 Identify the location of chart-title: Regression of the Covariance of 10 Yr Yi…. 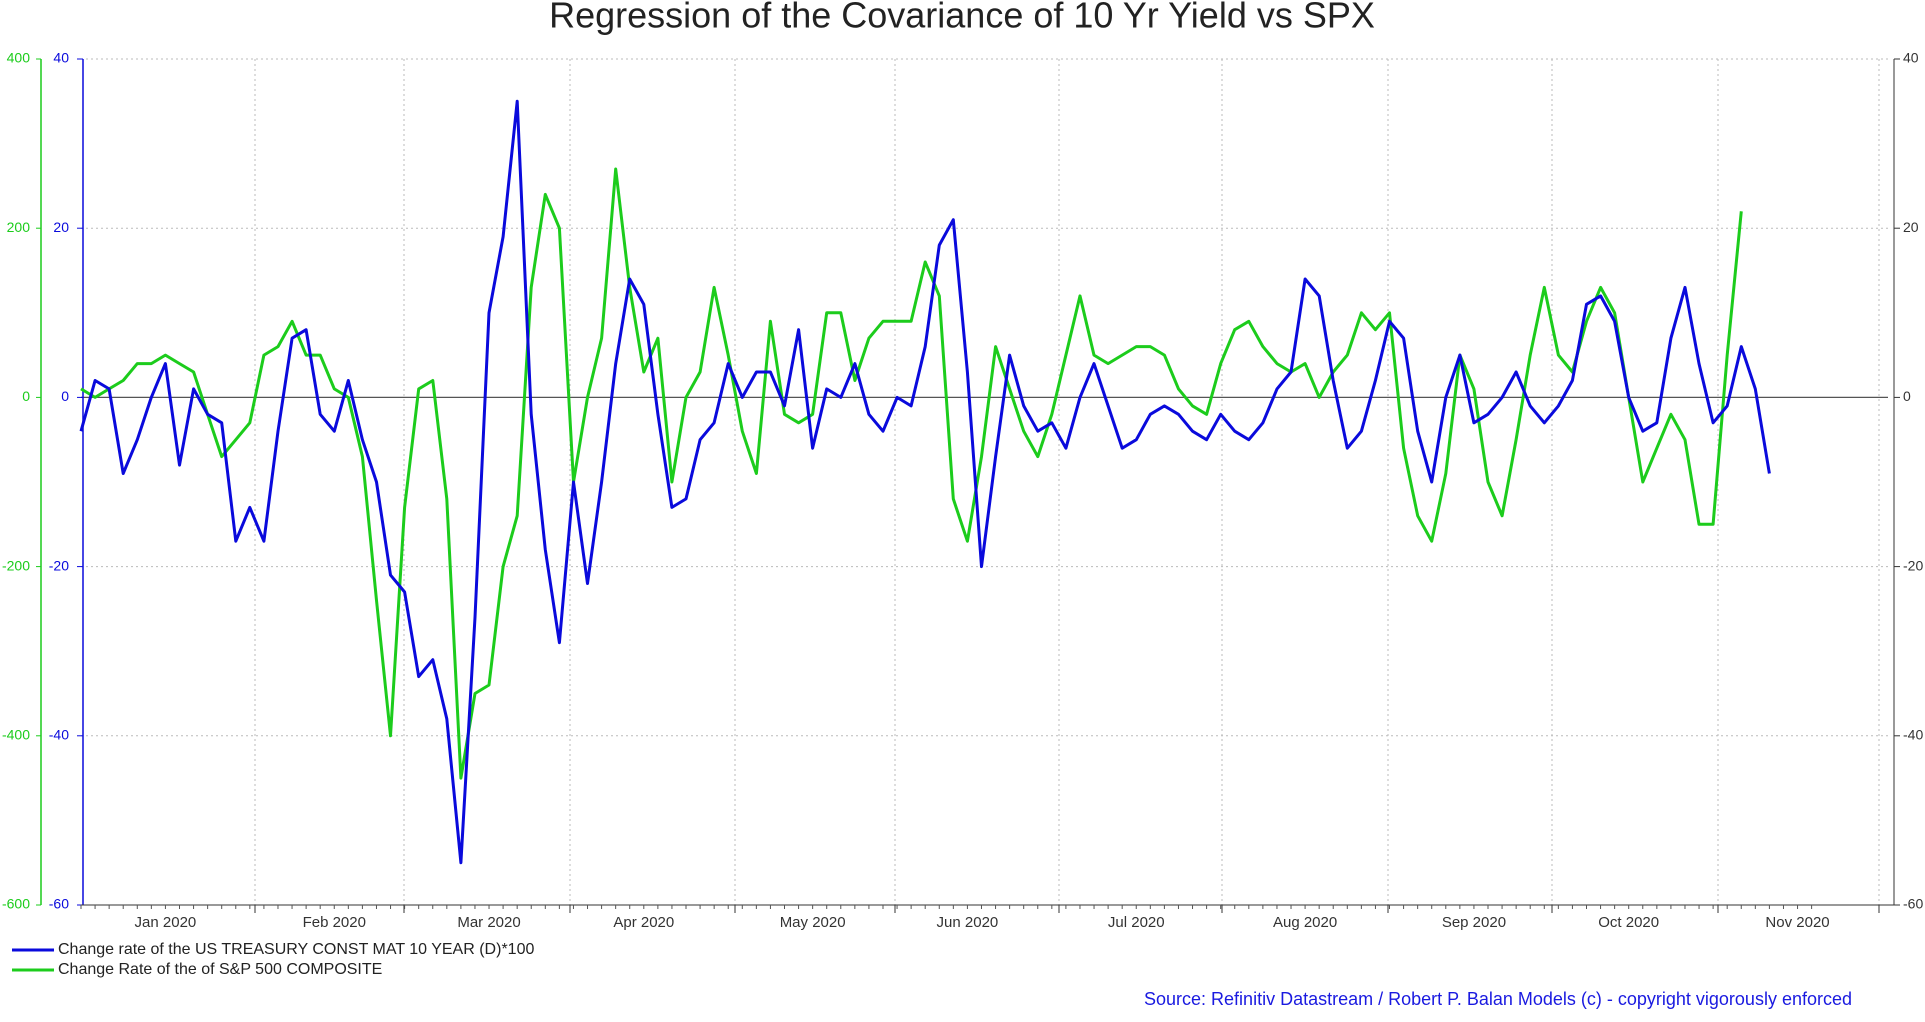
(962, 18).